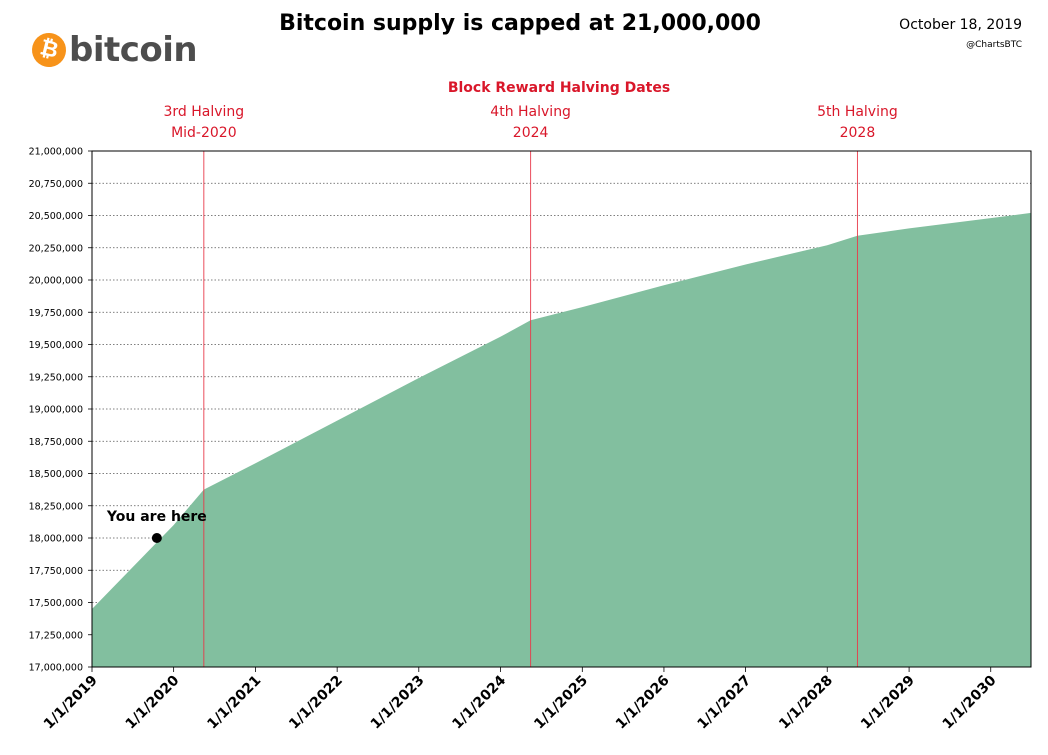  I want to click on y-tick-label: 20,250,000, so click(56, 248).